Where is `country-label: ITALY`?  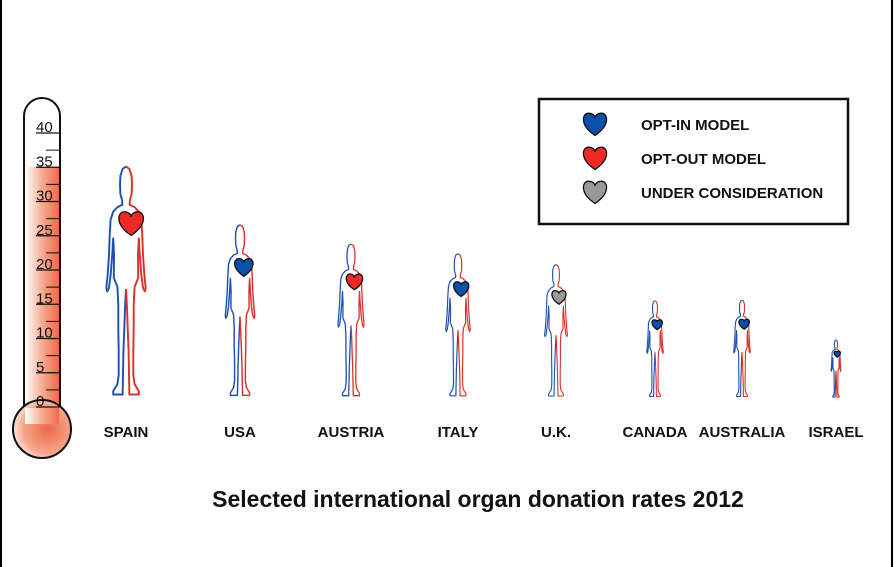 country-label: ITALY is located at coordinates (458, 432).